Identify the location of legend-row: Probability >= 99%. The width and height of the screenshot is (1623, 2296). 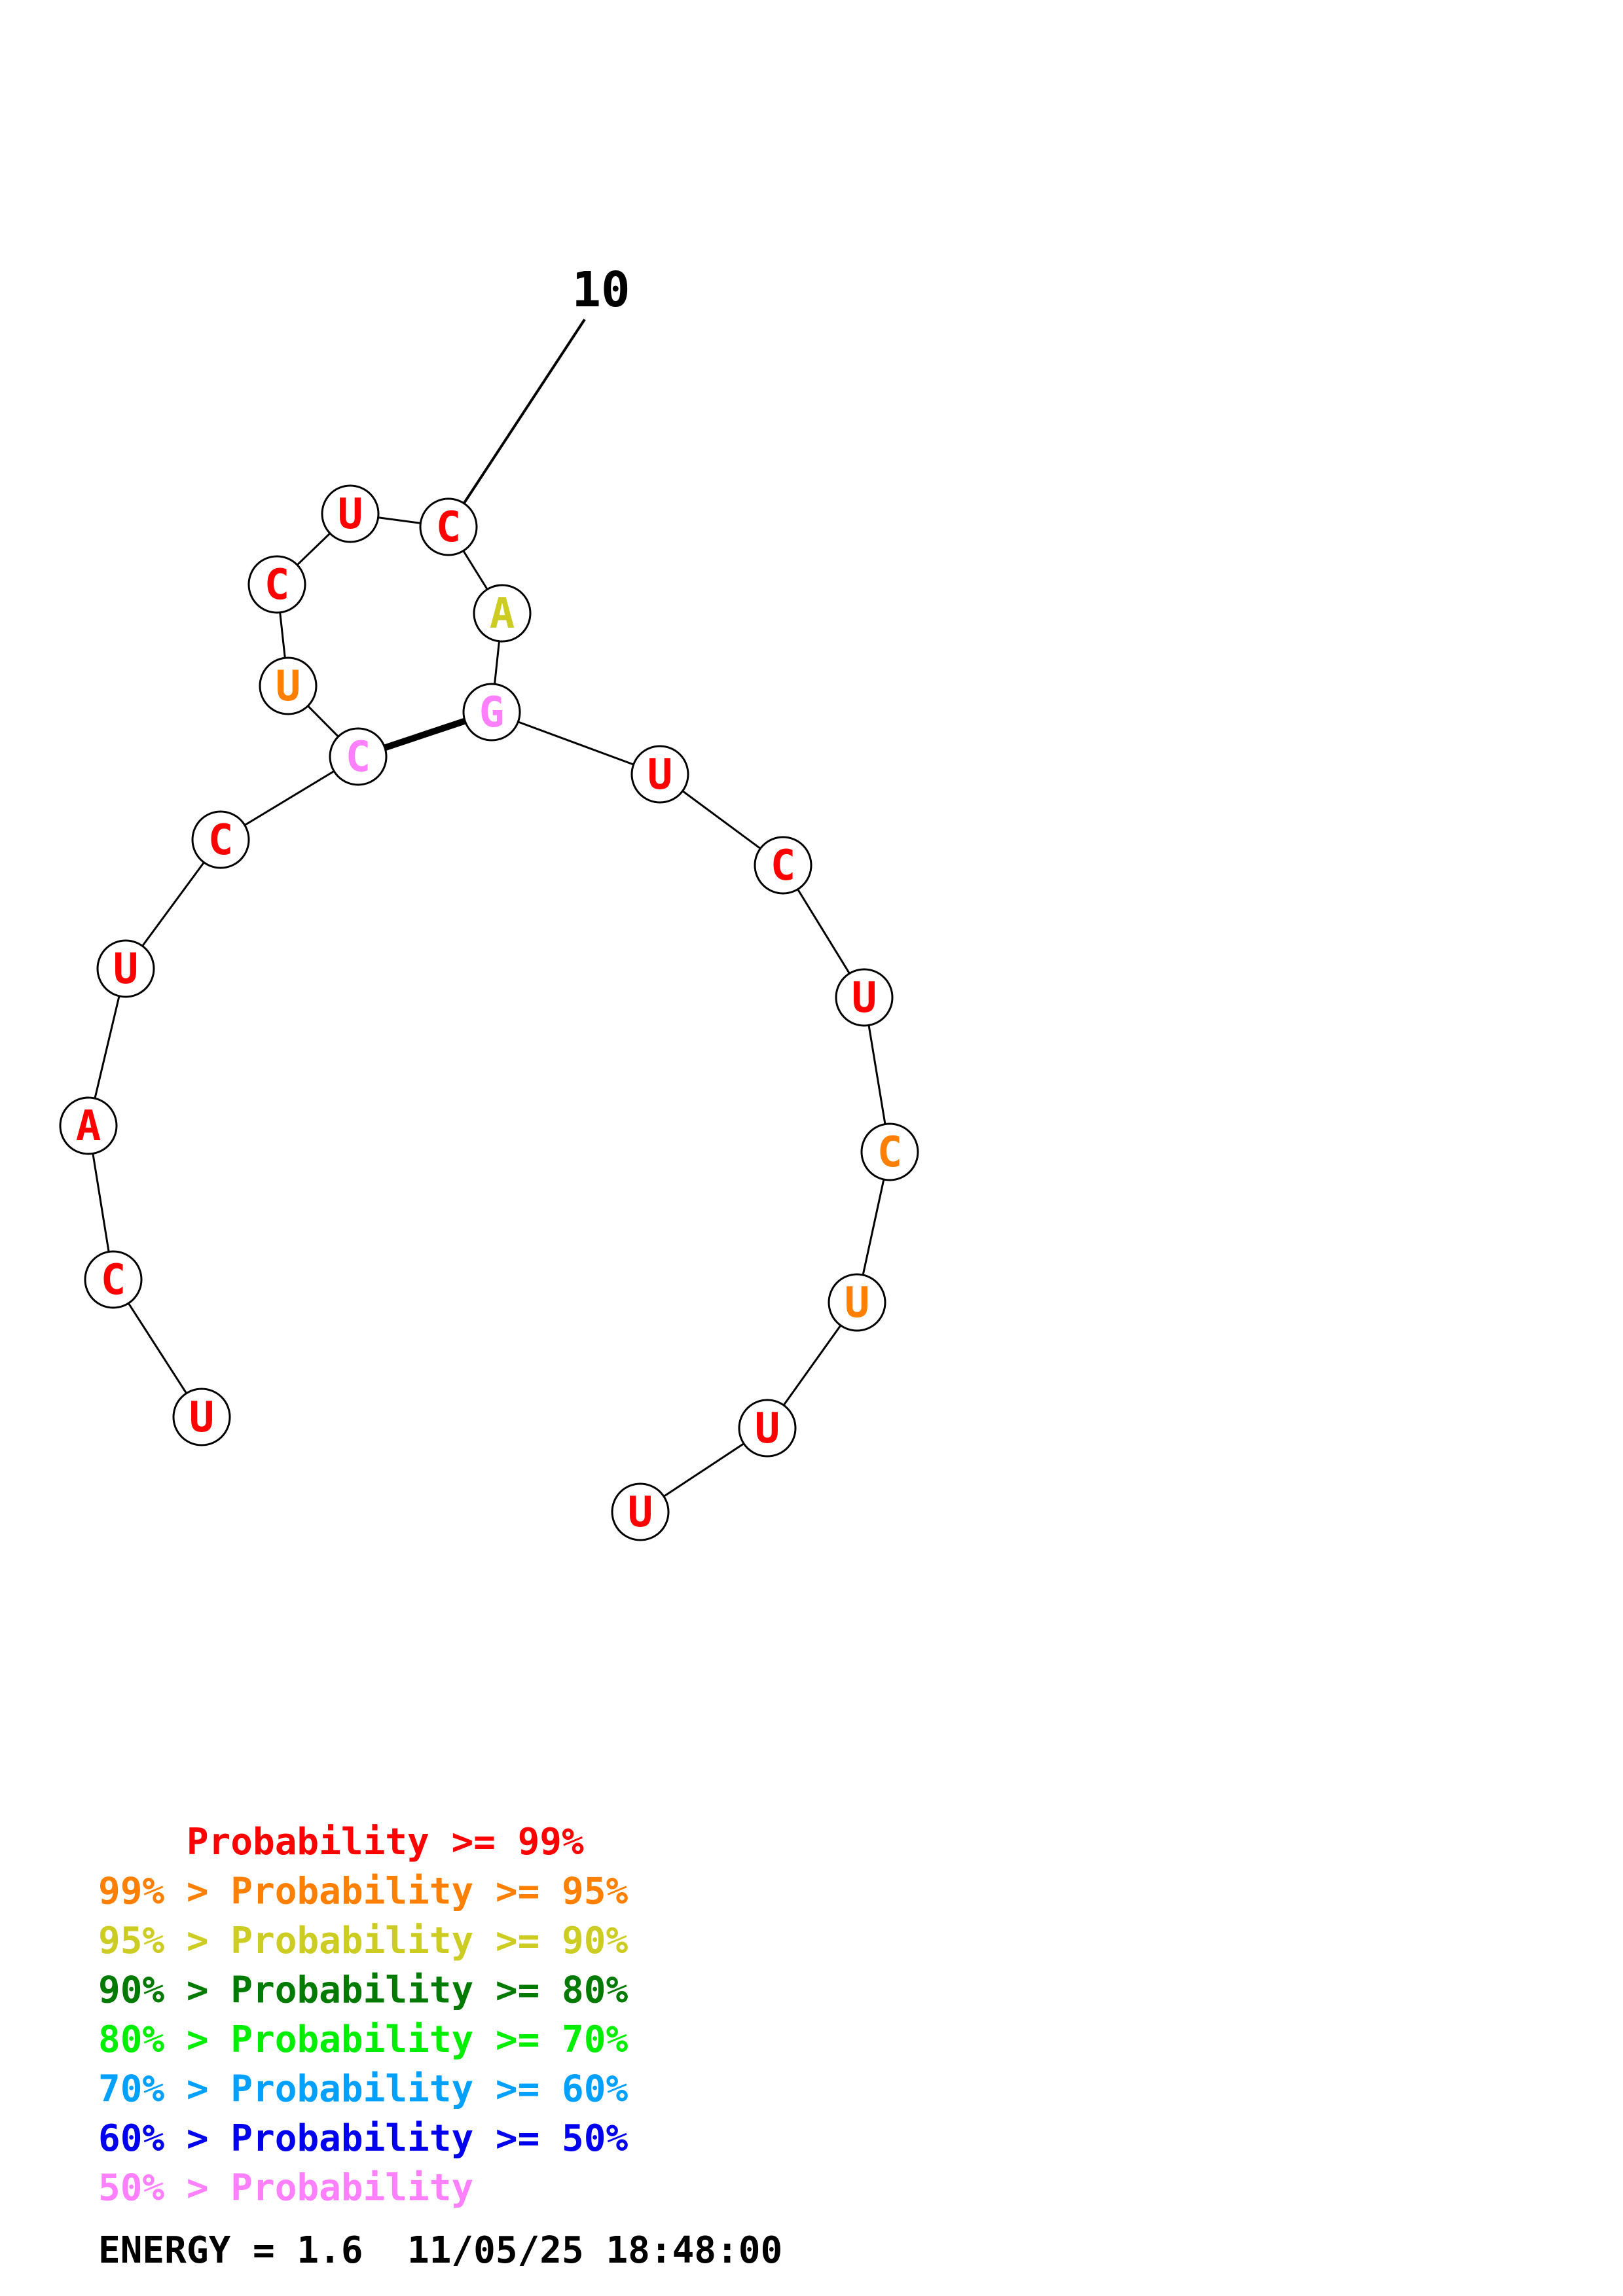
(341, 1842).